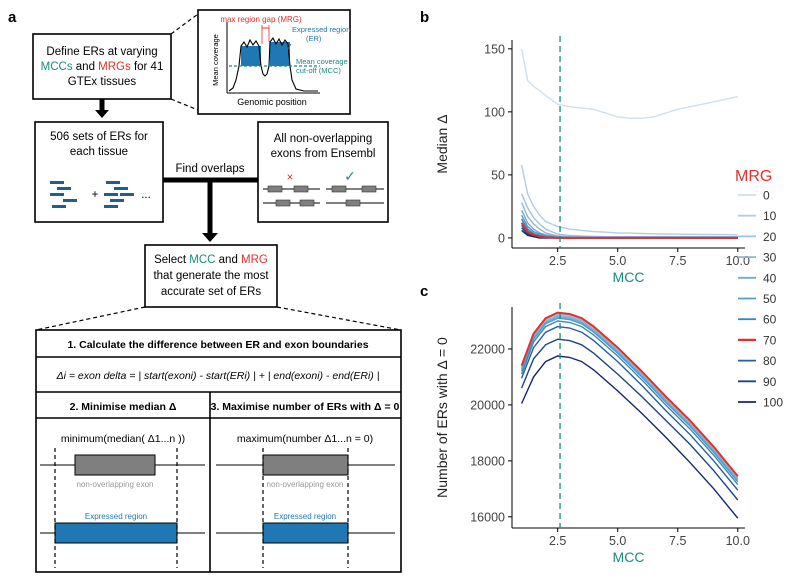 Image resolution: width=800 pixels, height=579 pixels. What do you see at coordinates (442, 143) in the screenshot?
I see `y-axis-label-b: Median Δ` at bounding box center [442, 143].